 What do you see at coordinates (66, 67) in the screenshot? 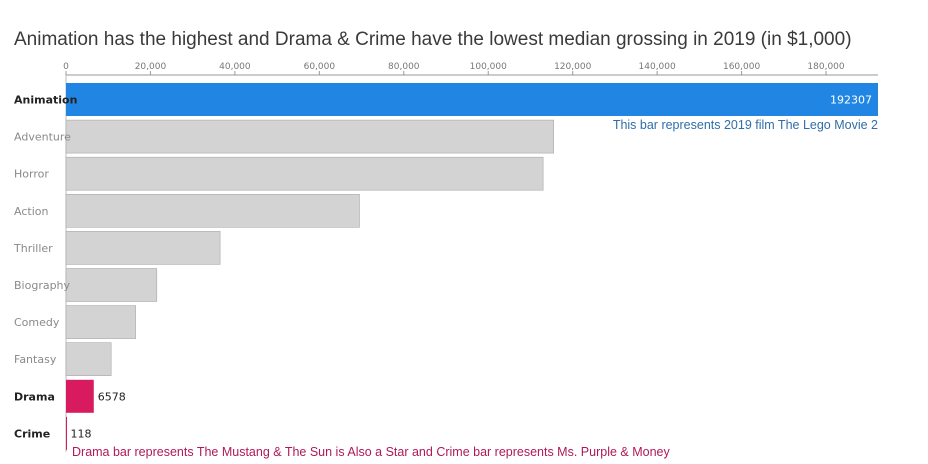
I see `x-tick-label: 0` at bounding box center [66, 67].